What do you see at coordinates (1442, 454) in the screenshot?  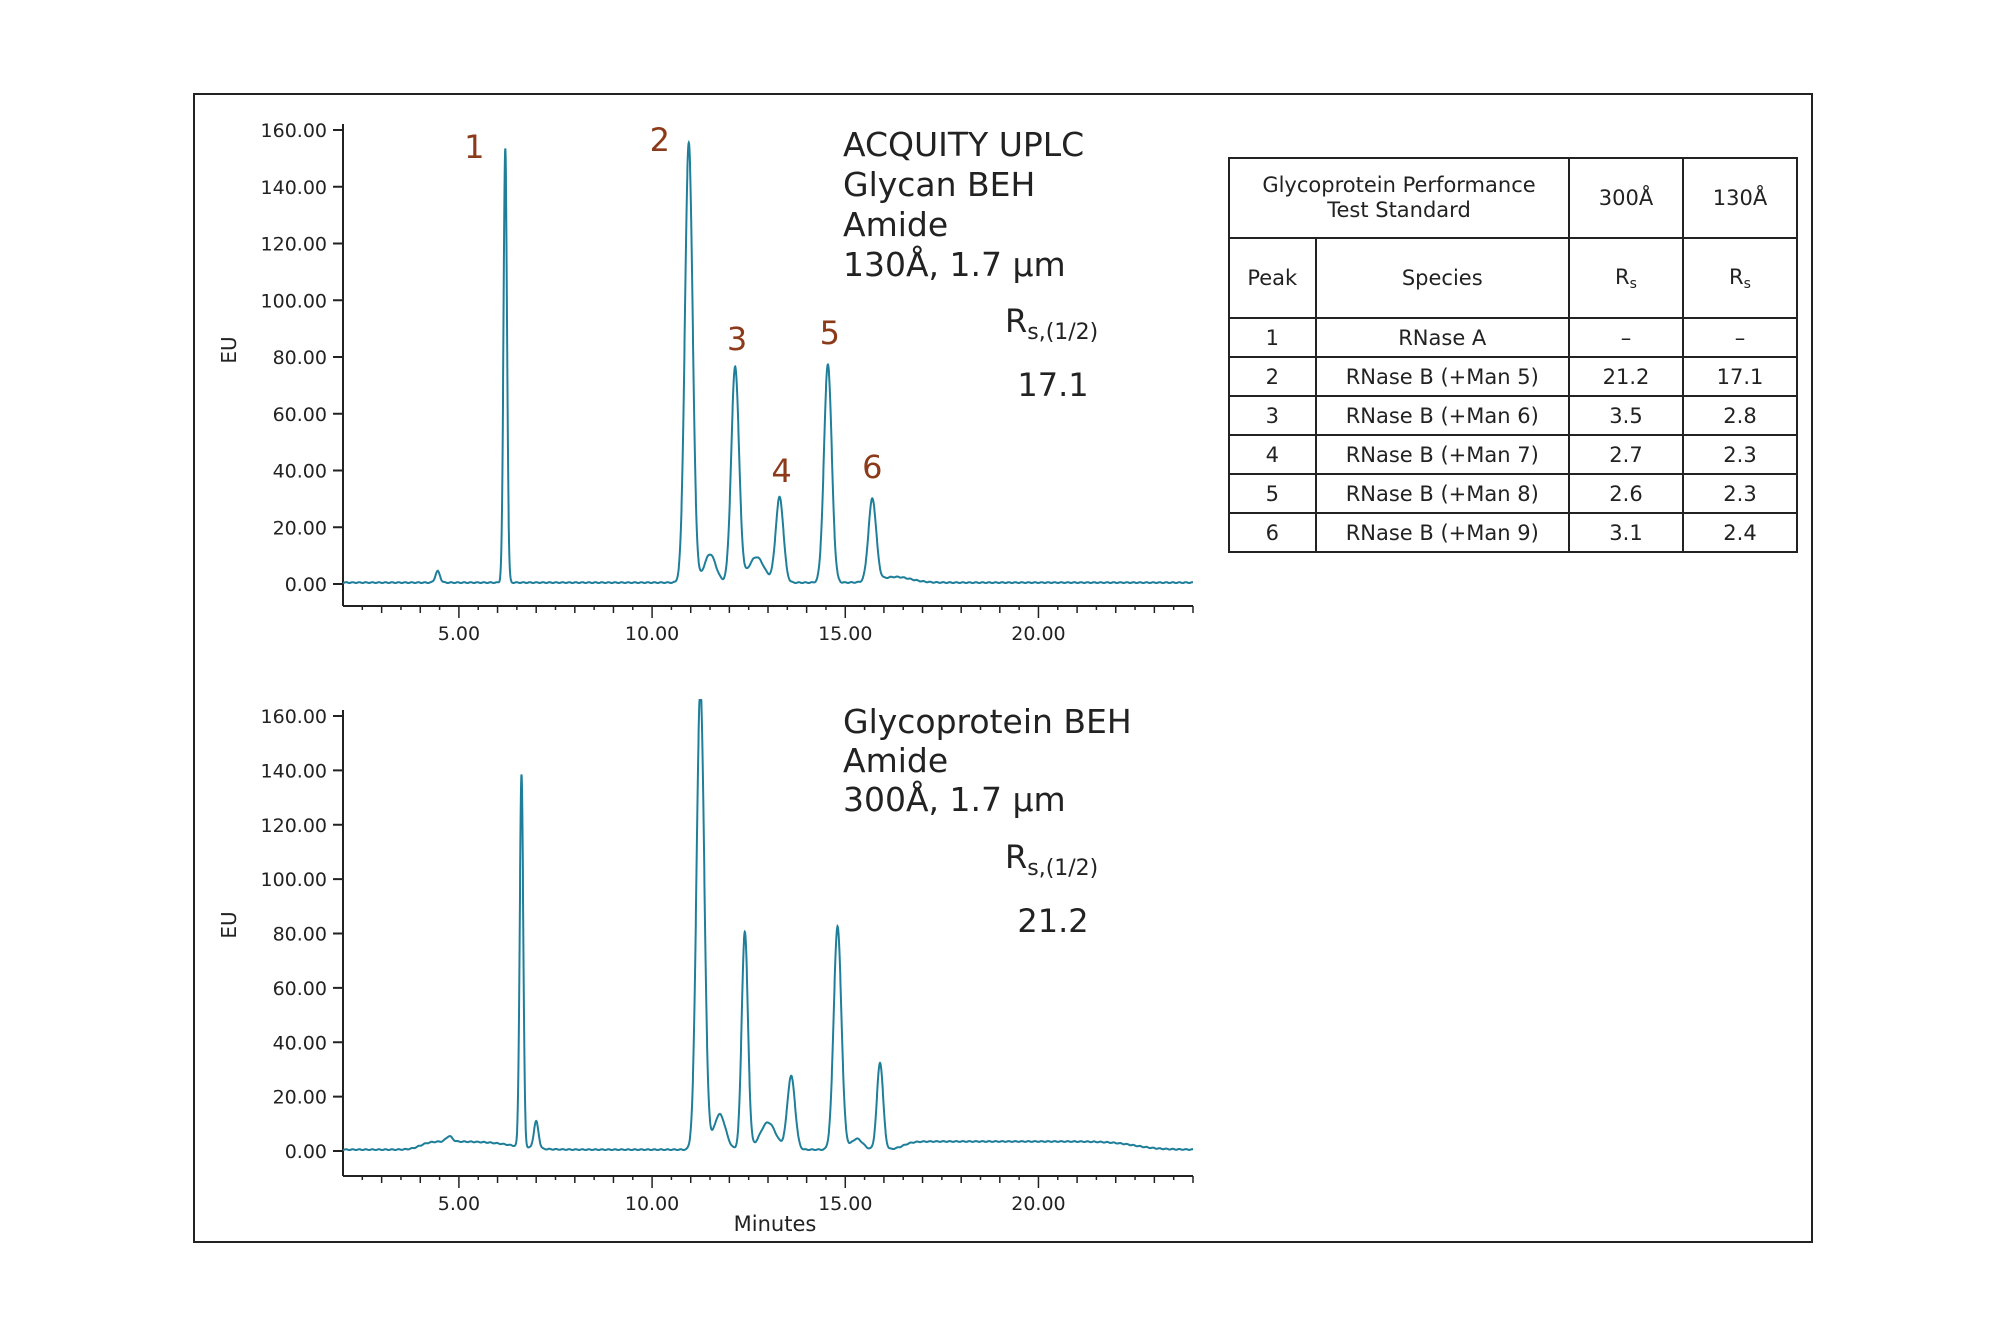 I see `cell-species: RNase B (+Man 7)` at bounding box center [1442, 454].